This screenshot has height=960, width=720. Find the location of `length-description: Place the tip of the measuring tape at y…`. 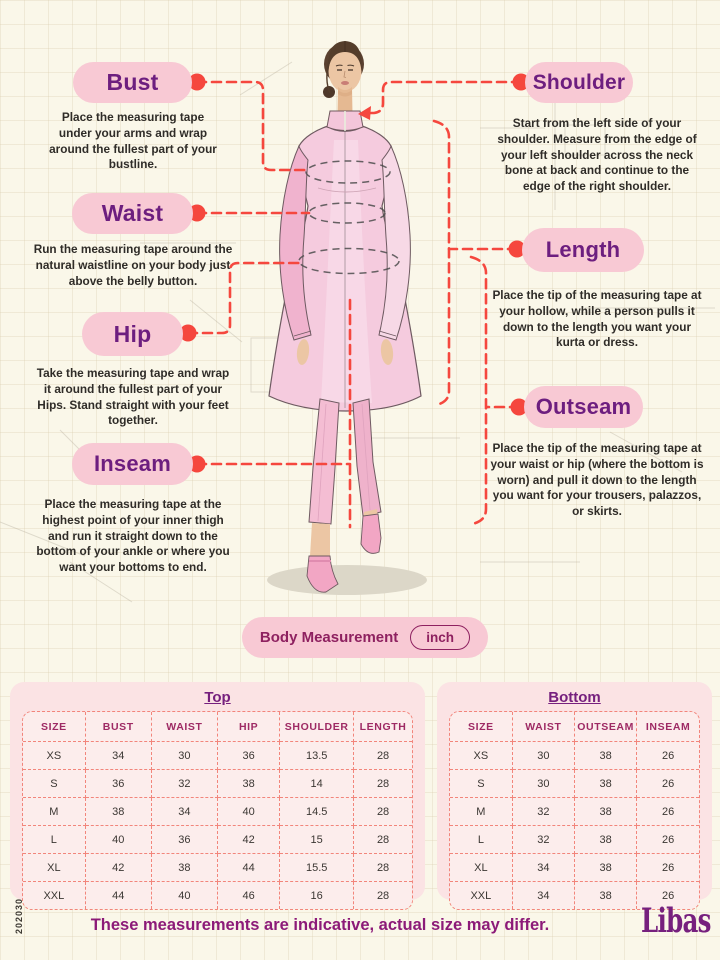

length-description: Place the tip of the measuring tape at y… is located at coordinates (597, 319).